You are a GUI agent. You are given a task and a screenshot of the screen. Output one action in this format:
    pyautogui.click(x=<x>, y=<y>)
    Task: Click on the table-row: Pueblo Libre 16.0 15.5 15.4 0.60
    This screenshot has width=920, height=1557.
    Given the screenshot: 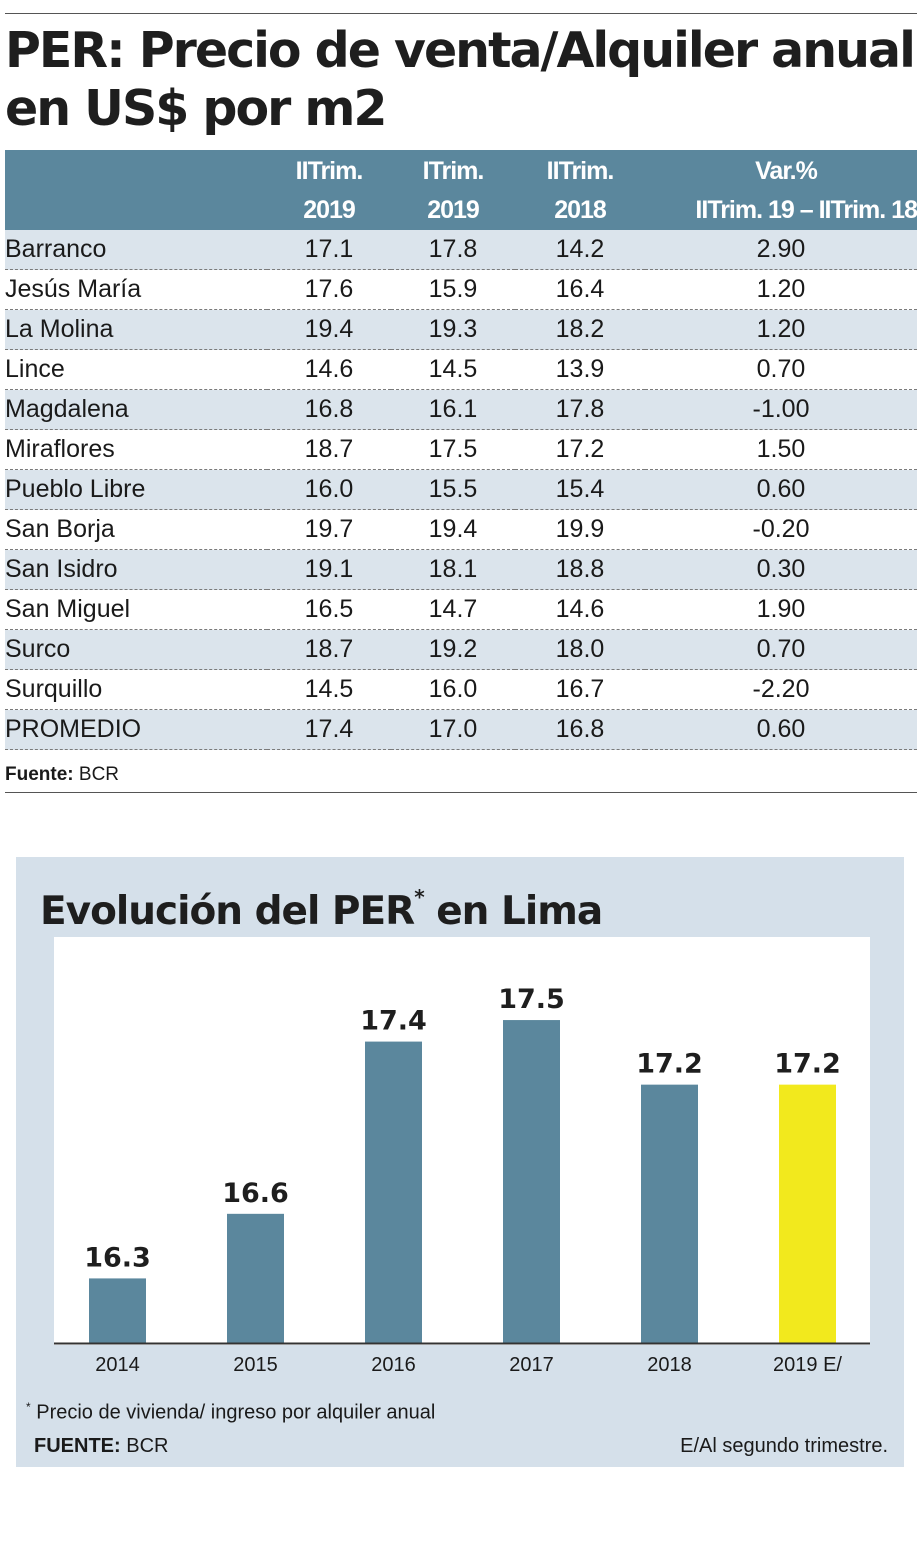 What is the action you would take?
    pyautogui.click(x=461, y=489)
    